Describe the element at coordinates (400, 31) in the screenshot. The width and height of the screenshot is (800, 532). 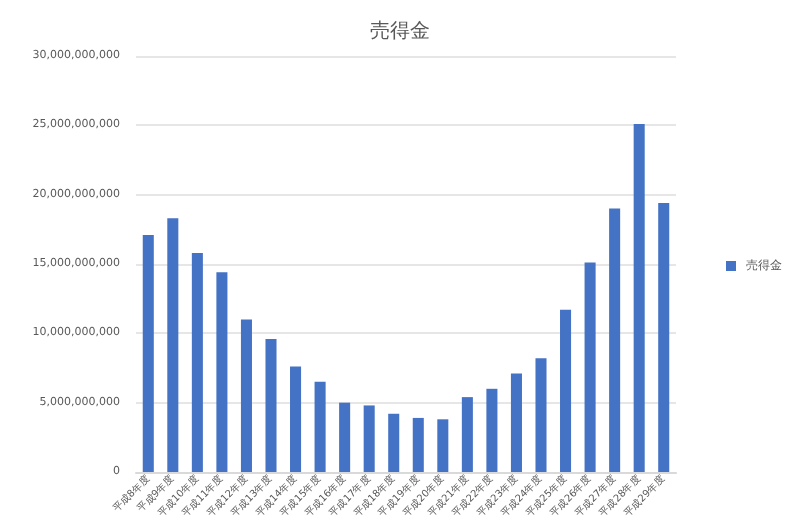
I see `chart-title: 売得金` at that location.